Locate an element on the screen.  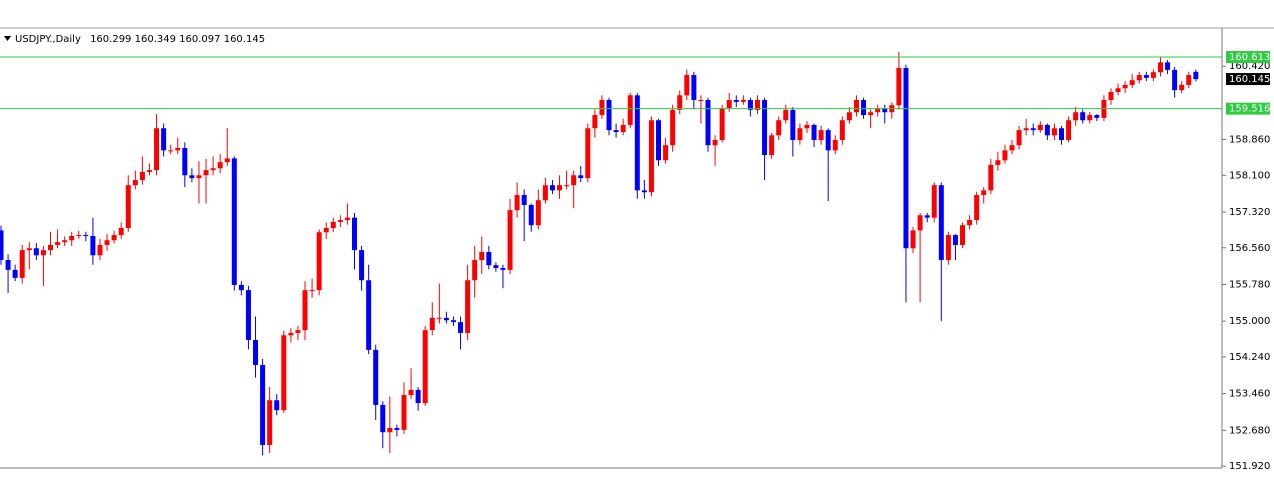
price-label-box is located at coordinates (1248, 79).